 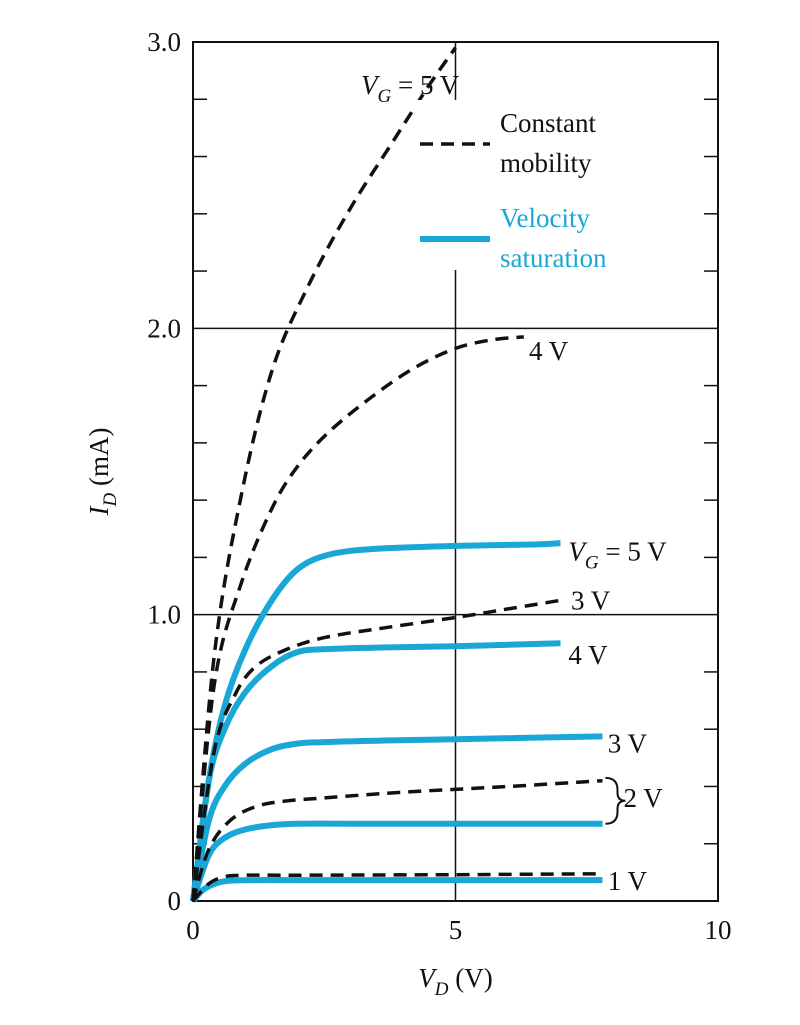 I want to click on x-tick-label: 10, so click(x=718, y=930).